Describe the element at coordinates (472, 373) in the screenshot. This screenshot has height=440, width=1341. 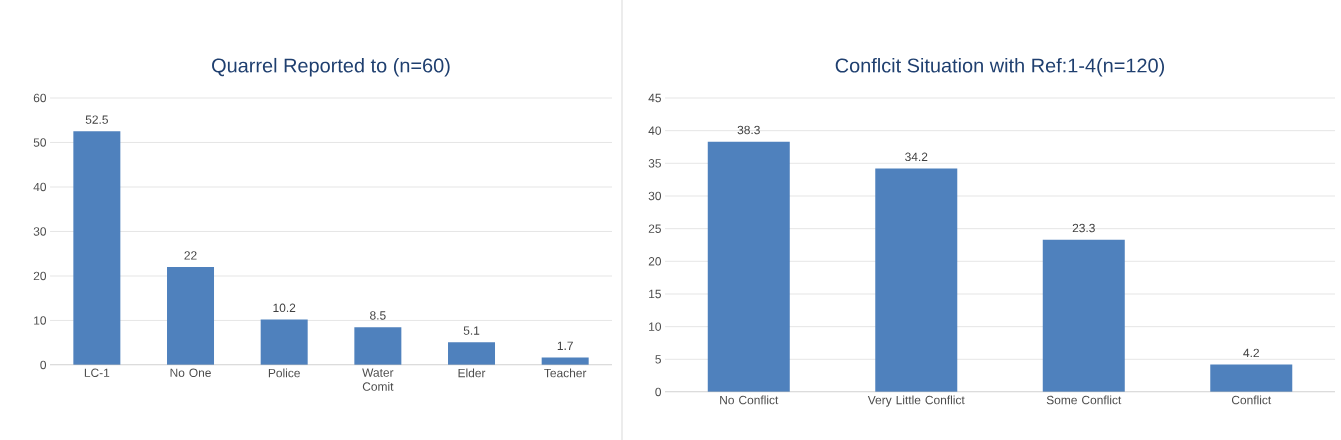
I see `x-tick-label: Elder` at that location.